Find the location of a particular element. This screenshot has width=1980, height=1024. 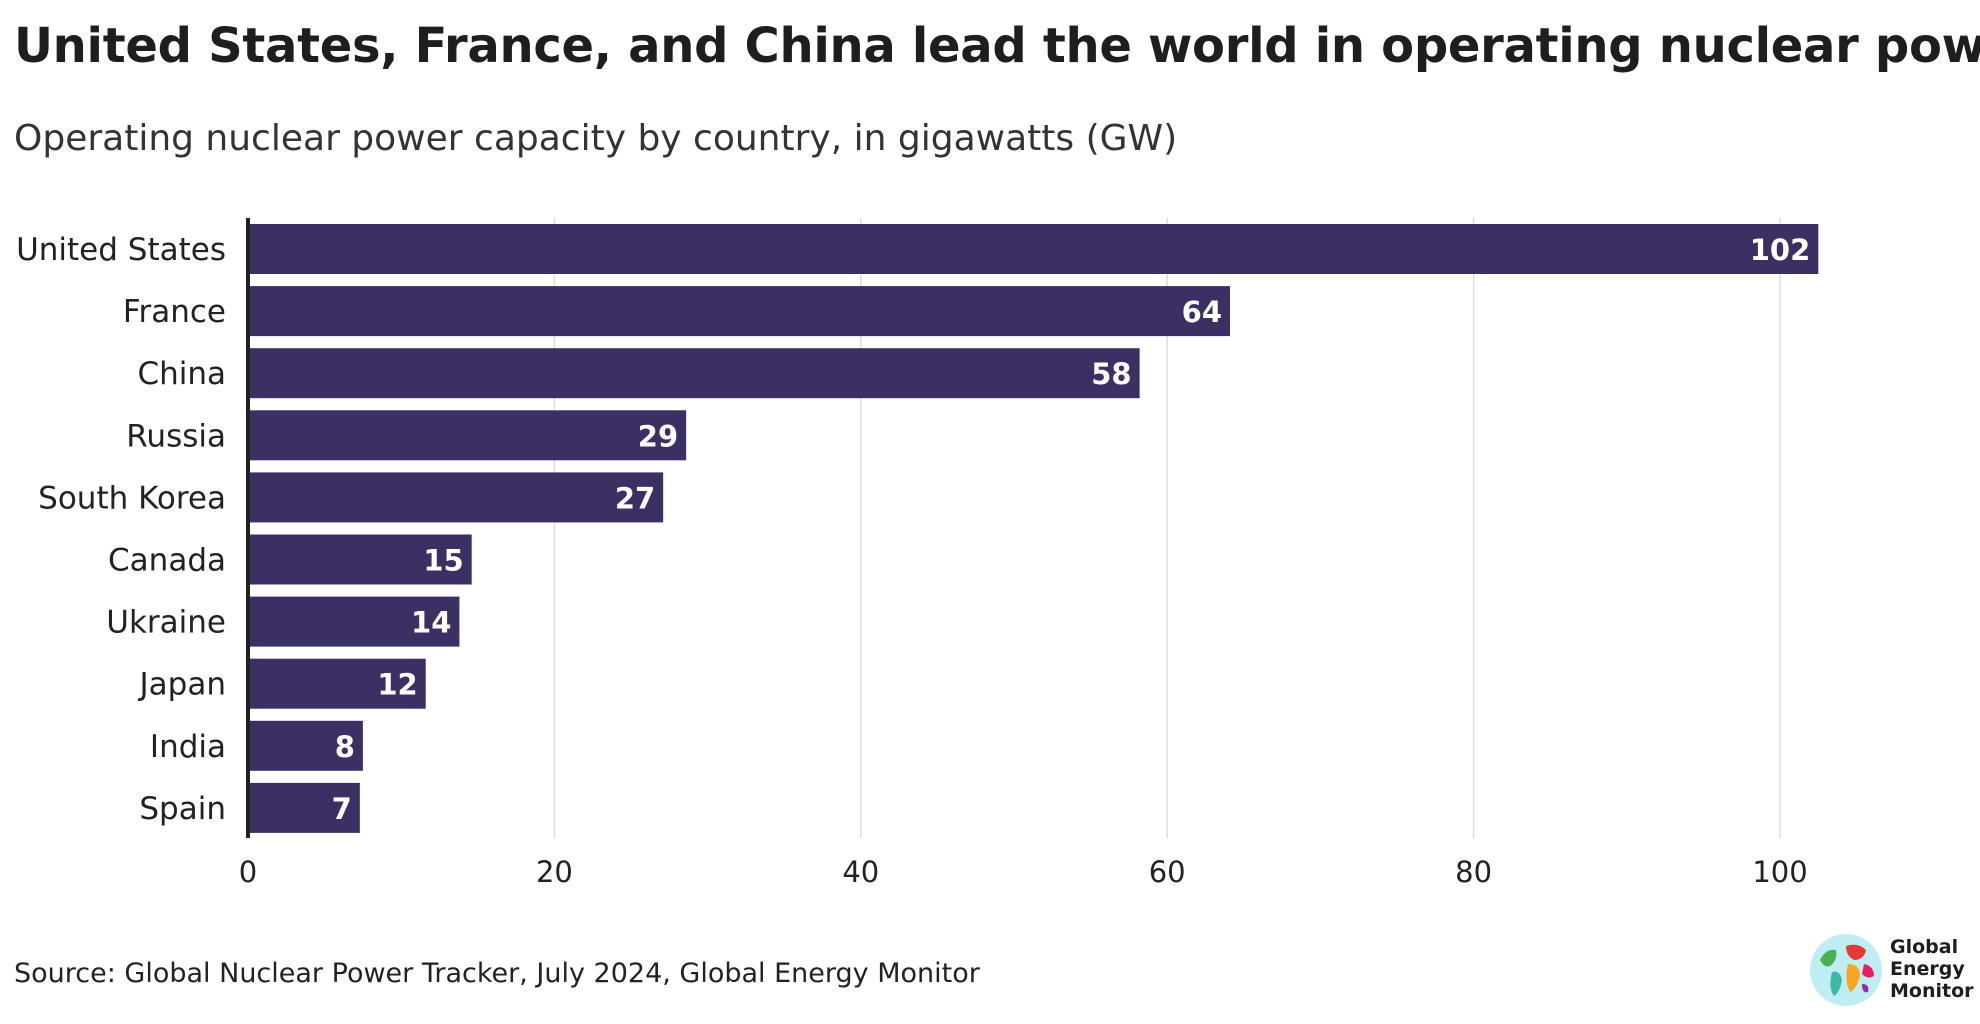

logo-line-monitor: Monitor is located at coordinates (1932, 991).